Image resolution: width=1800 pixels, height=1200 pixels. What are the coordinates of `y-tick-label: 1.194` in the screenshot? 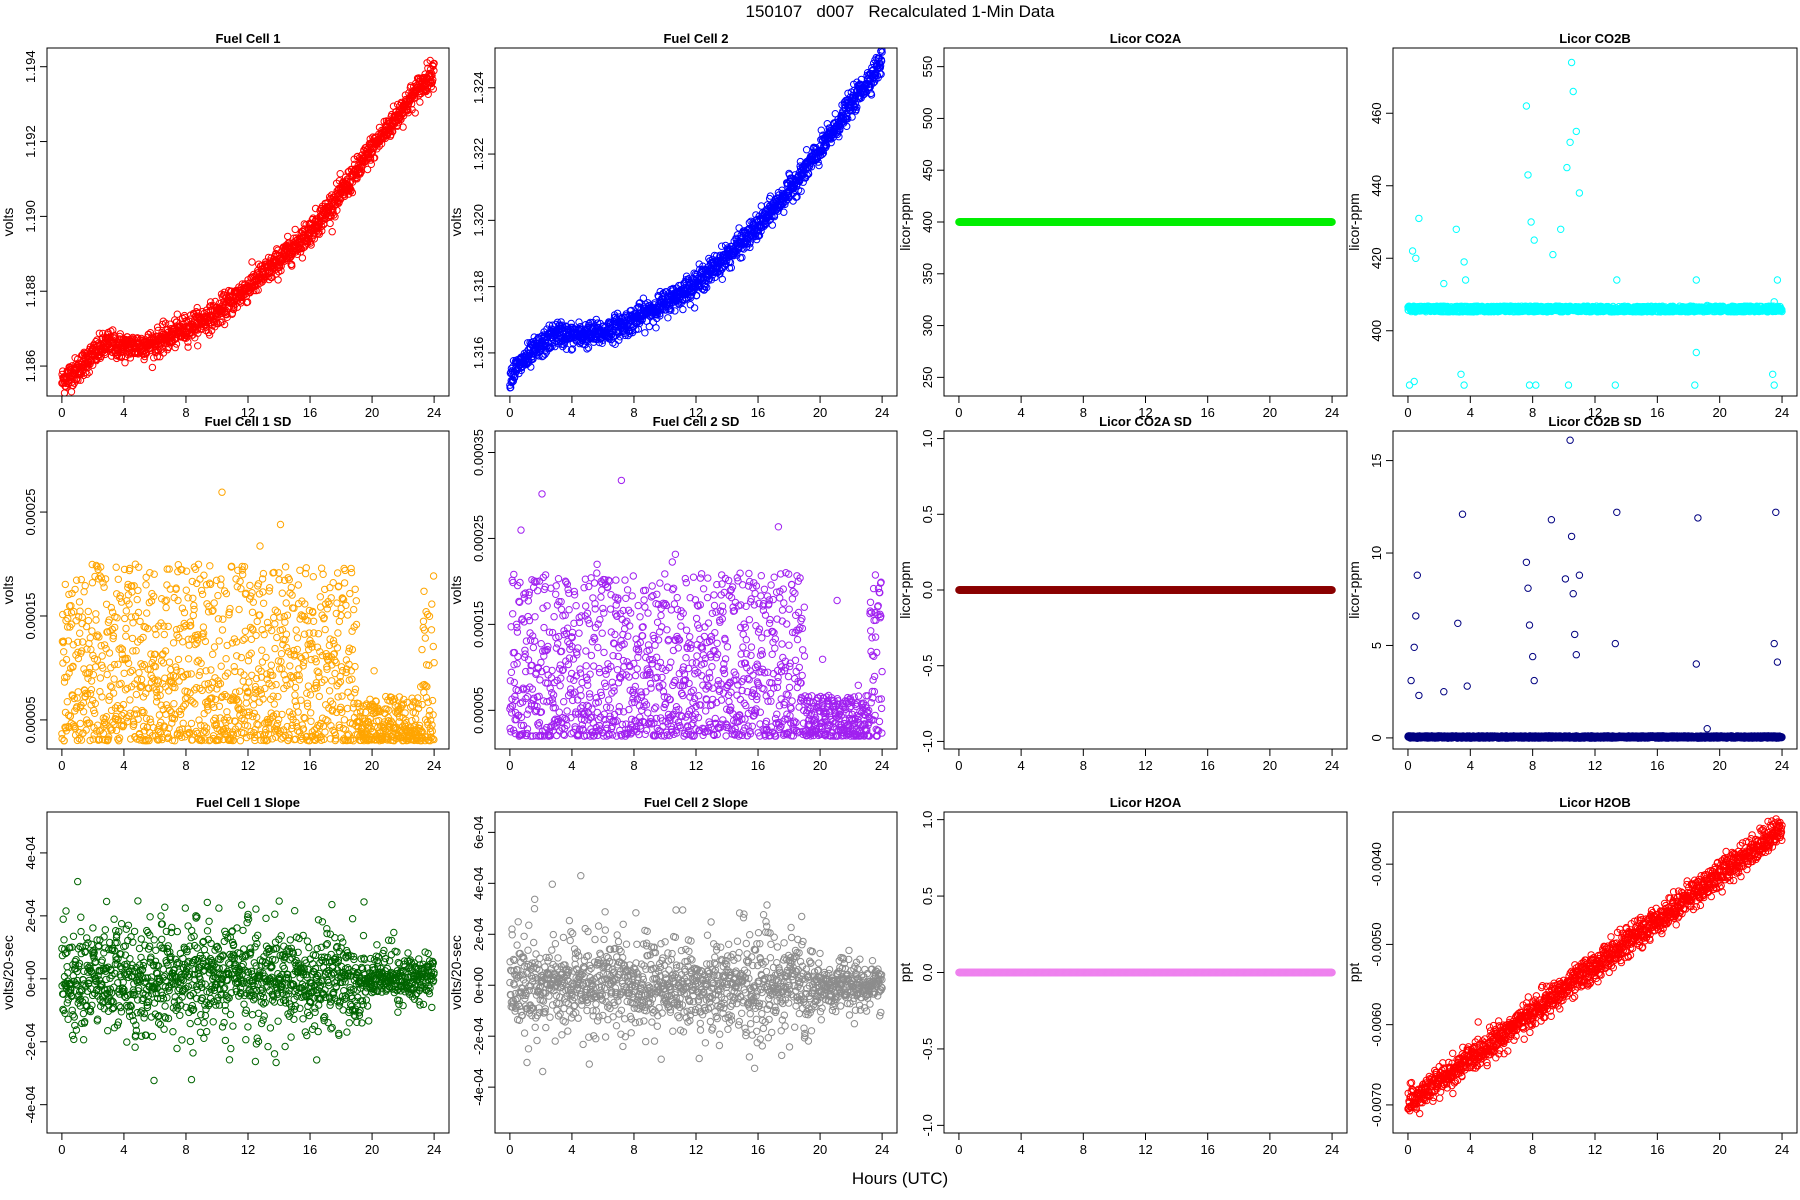 It's located at (30, 66).